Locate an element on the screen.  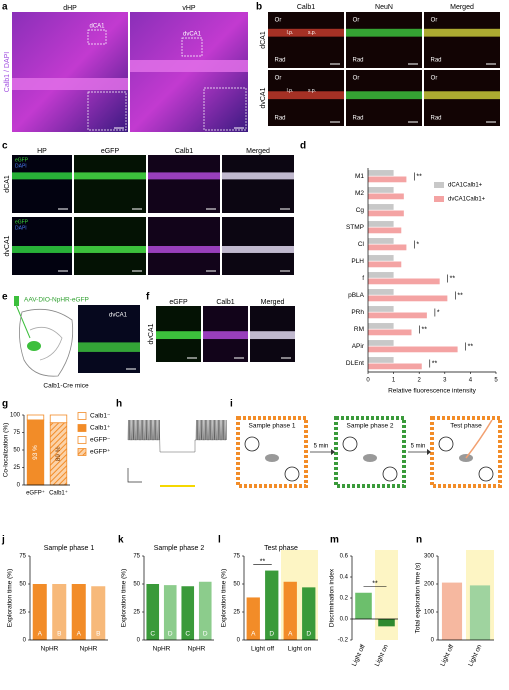
scale-bar is located at coordinates (134, 475).